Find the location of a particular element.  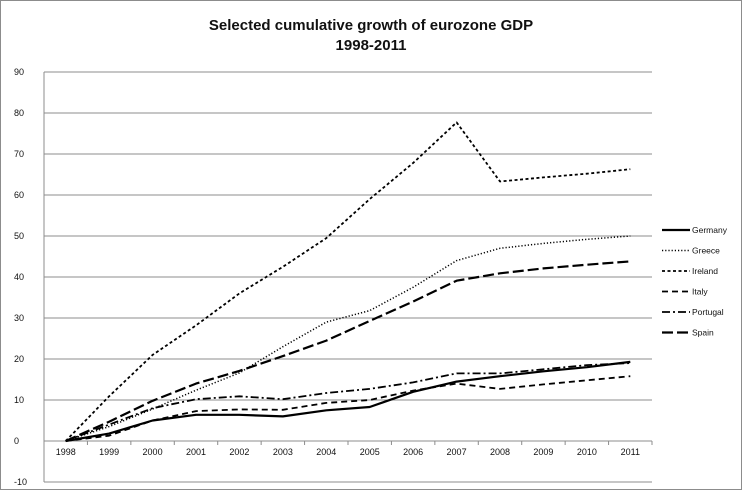

legend-label-portugal: Portugal is located at coordinates (708, 312).